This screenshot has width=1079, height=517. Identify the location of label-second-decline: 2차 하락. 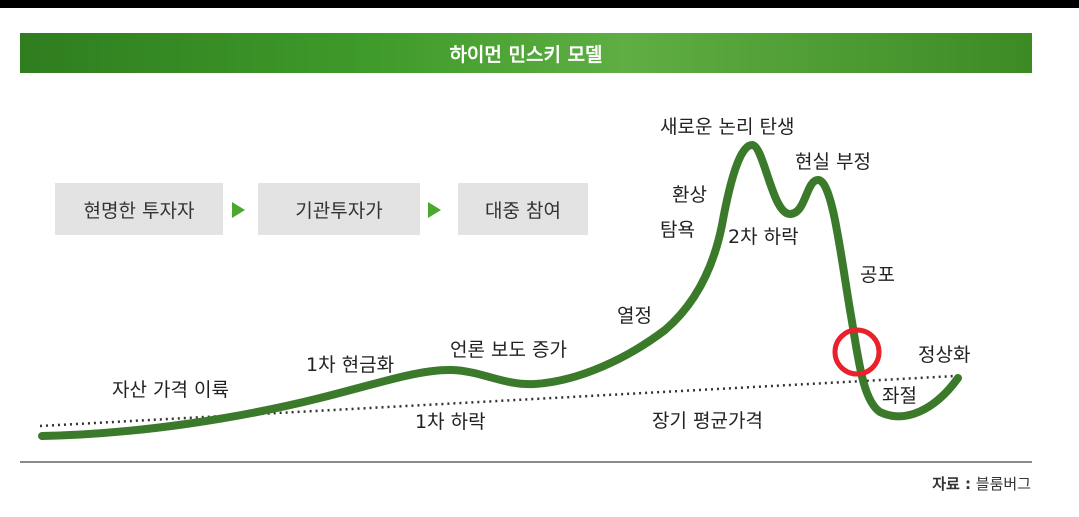
(763, 237).